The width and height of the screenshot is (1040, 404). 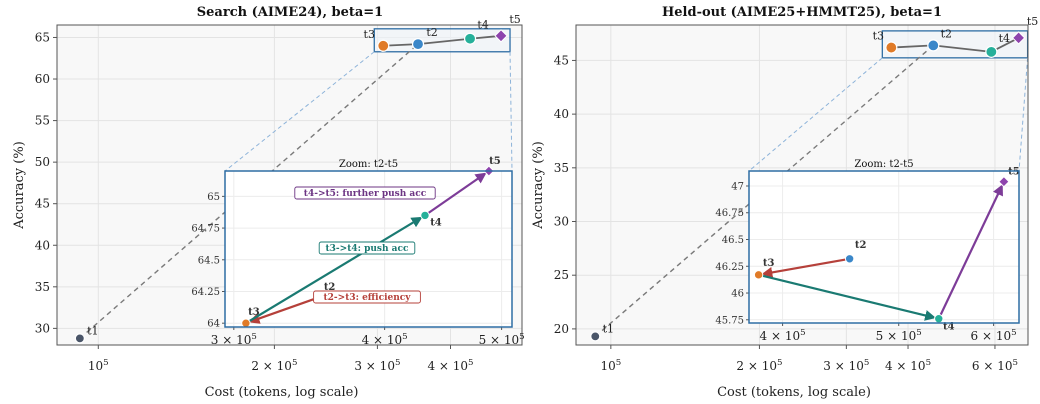 What do you see at coordinates (1004, 181) in the screenshot?
I see `inset-point-t5` at bounding box center [1004, 181].